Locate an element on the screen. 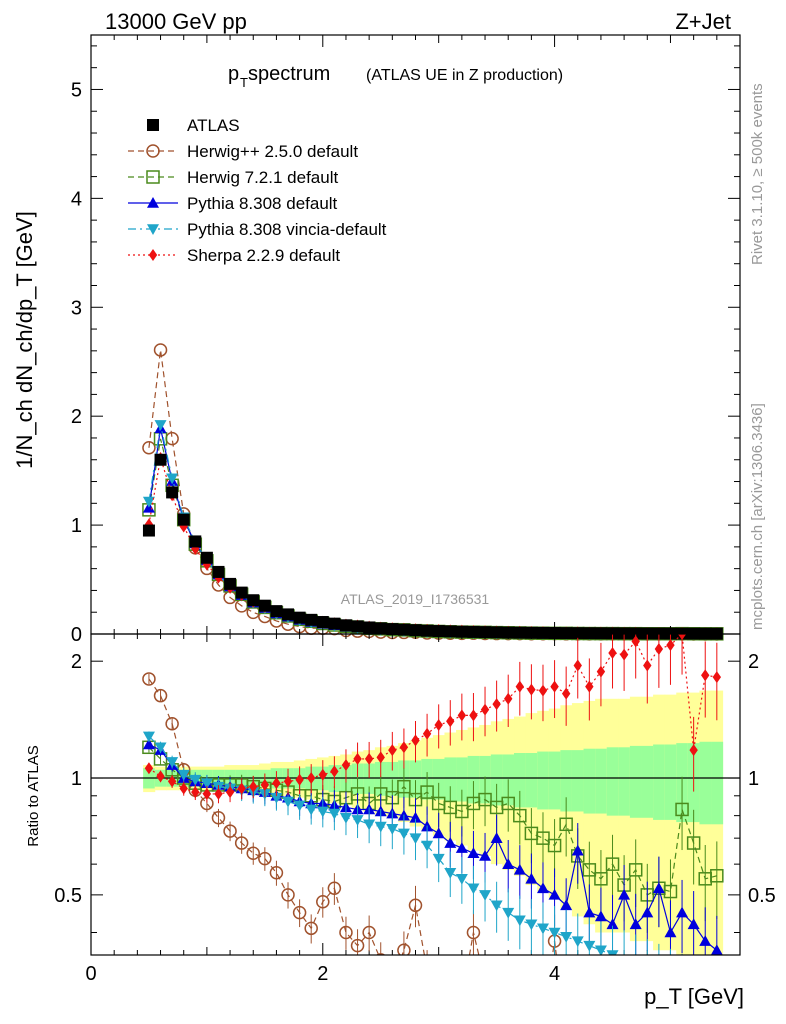 The width and height of the screenshot is (786, 1024). ylabel-main: 1/N_ch dN_ch/dp_T [GeV] is located at coordinates (24, 340).